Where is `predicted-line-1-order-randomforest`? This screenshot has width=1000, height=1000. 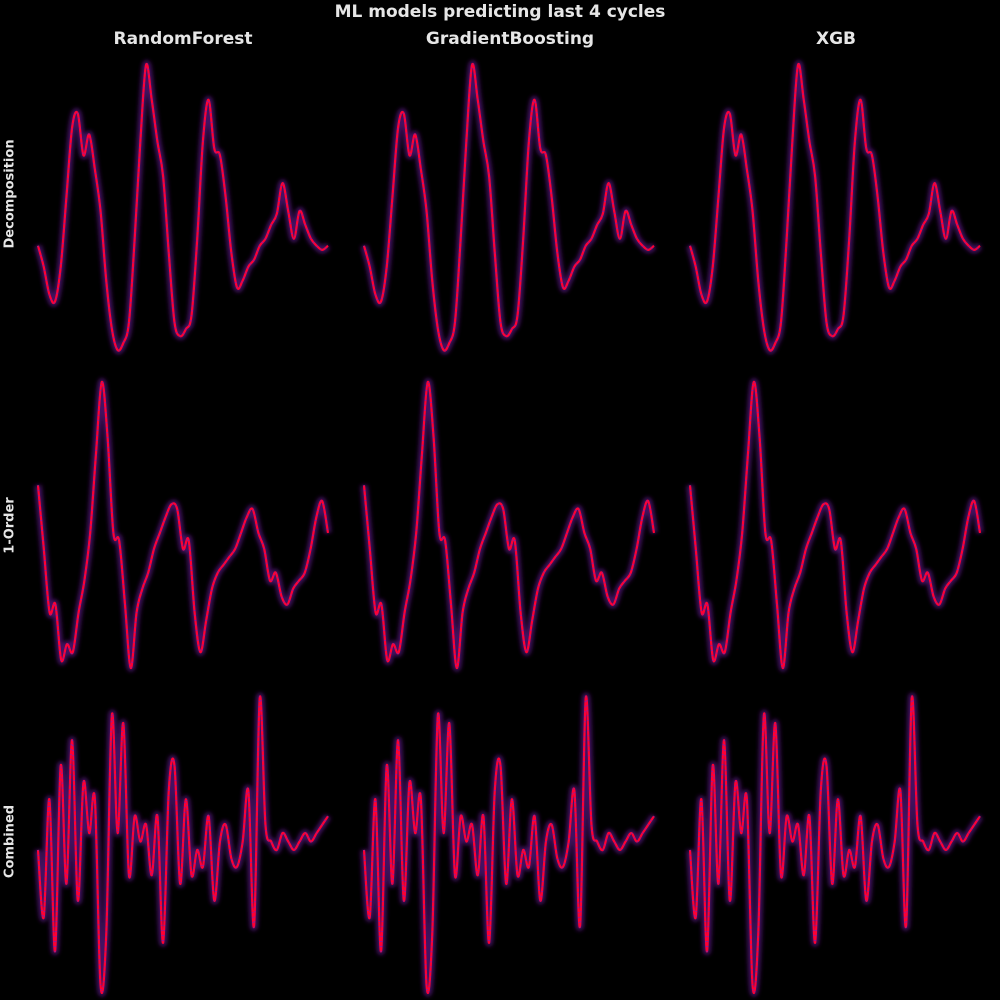 predicted-line-1-order-randomforest is located at coordinates (183, 525).